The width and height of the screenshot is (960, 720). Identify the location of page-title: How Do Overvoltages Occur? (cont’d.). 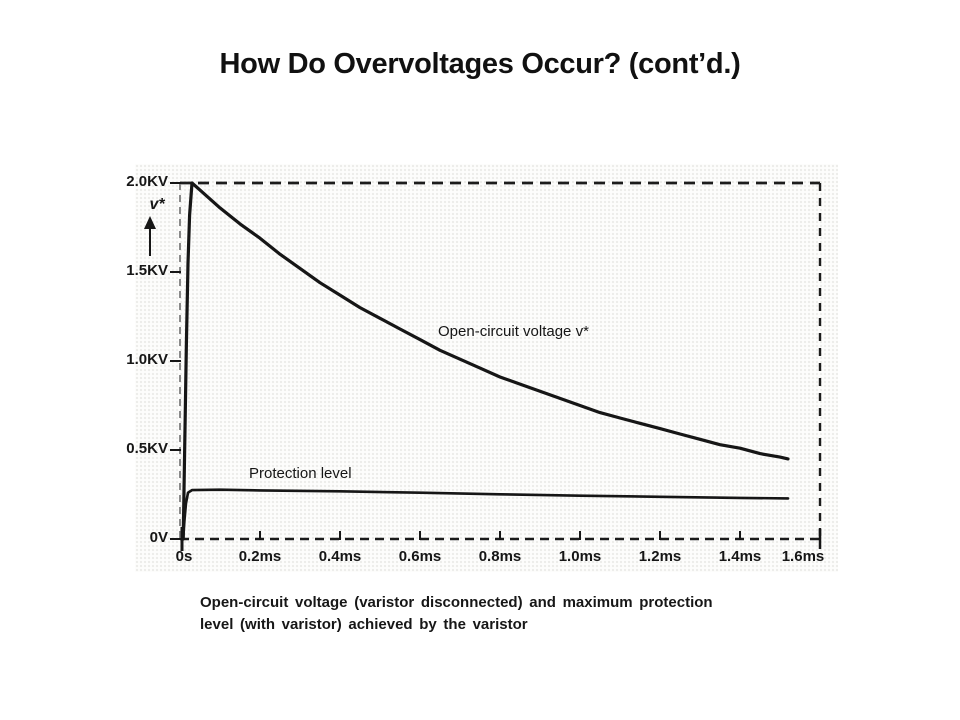
(480, 64).